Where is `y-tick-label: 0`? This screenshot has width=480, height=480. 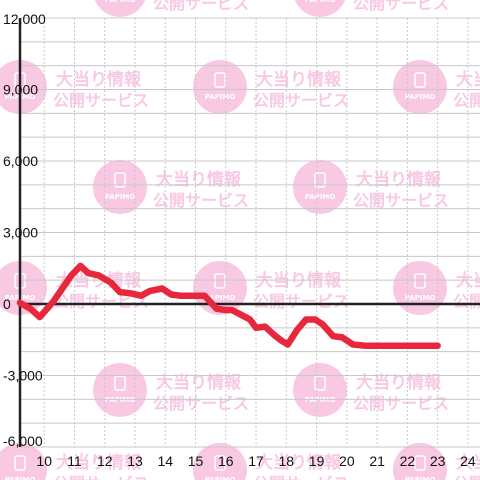
y-tick-label: 0 is located at coordinates (7, 304).